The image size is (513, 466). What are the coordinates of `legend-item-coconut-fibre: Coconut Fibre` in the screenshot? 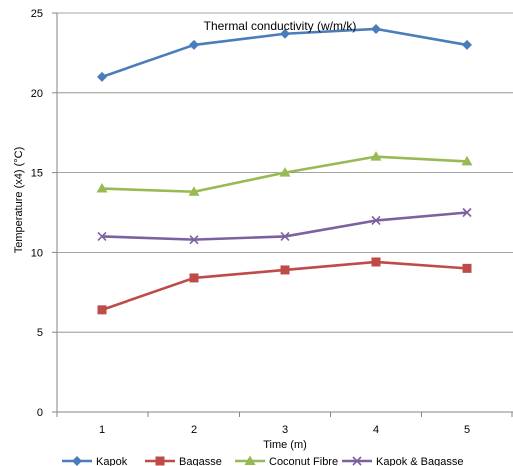 It's located at (286, 460).